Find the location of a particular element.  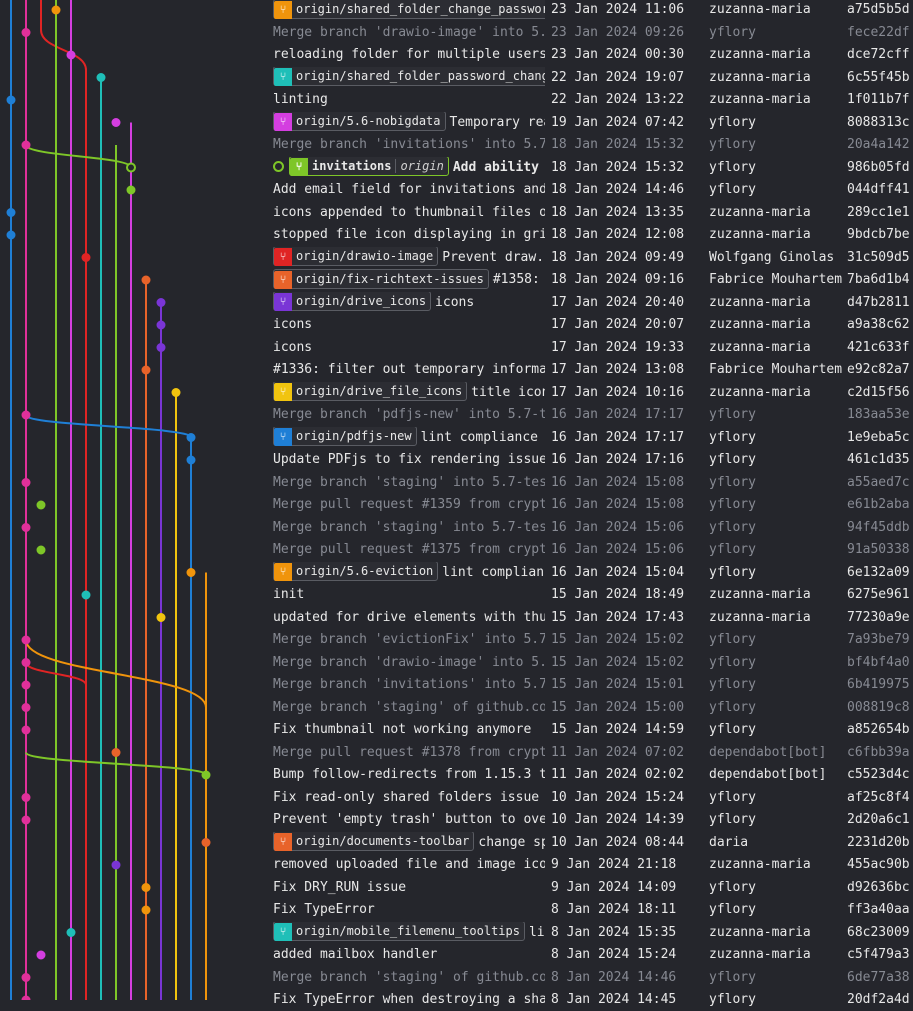

branch-badge: ⑂ origin/drive_file_icons is located at coordinates (370, 391).